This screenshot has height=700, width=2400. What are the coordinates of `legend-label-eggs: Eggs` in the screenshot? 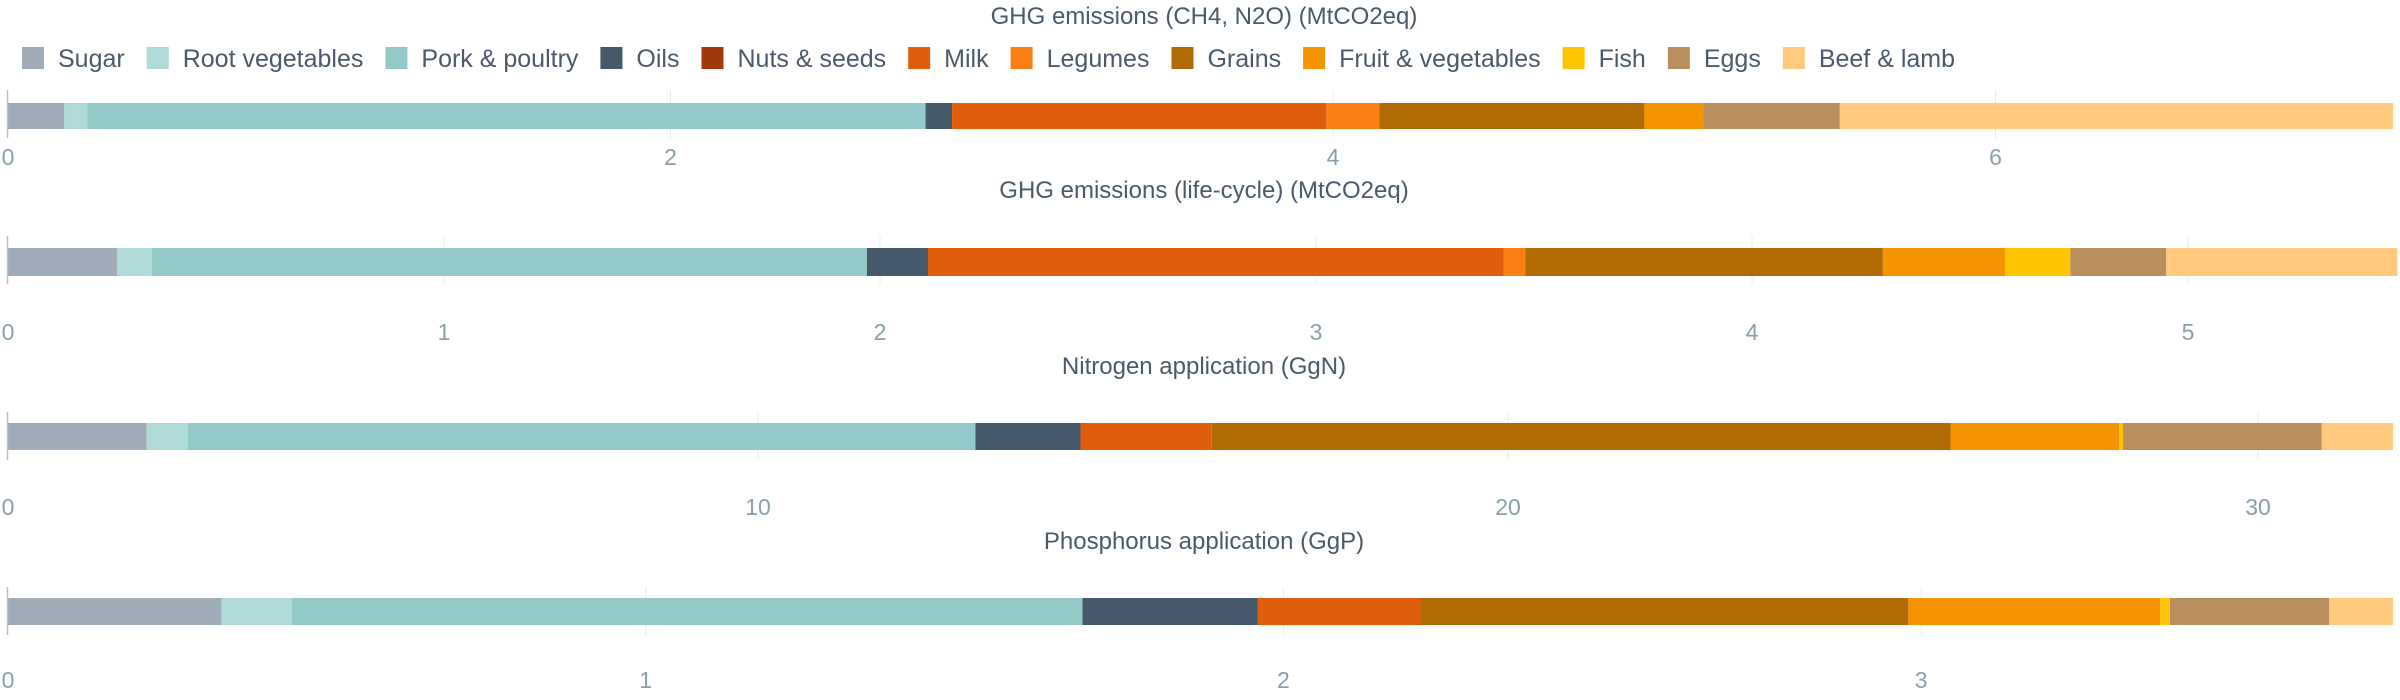 It's located at (1732, 59).